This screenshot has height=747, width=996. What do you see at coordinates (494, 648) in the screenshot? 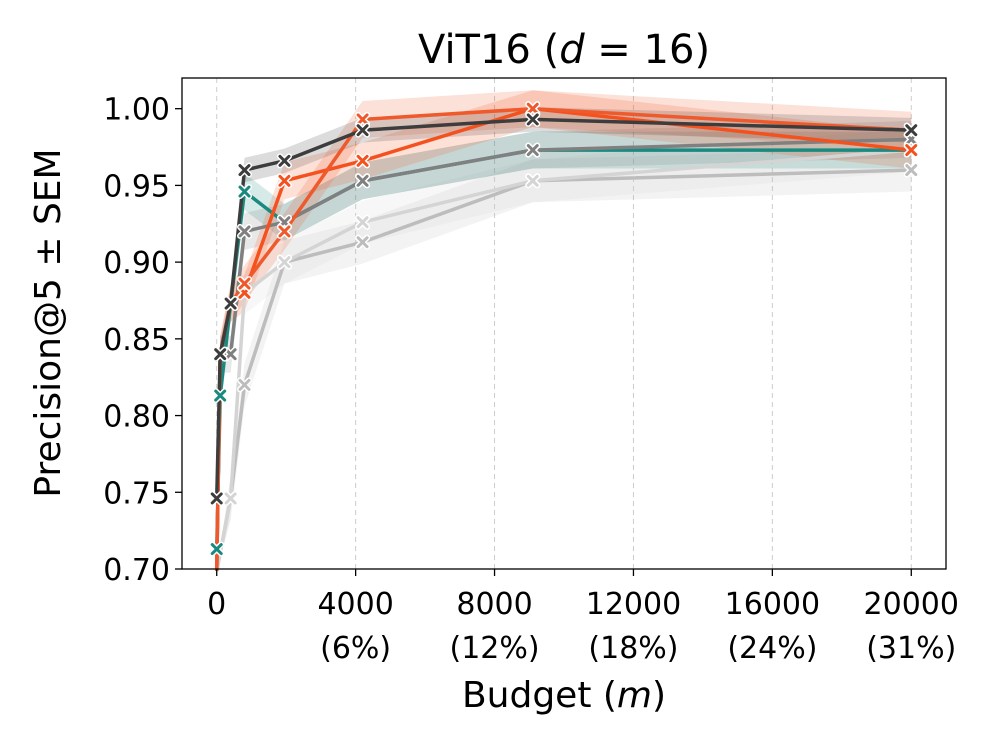
I see `x-tick-sublabel: (12%)` at bounding box center [494, 648].